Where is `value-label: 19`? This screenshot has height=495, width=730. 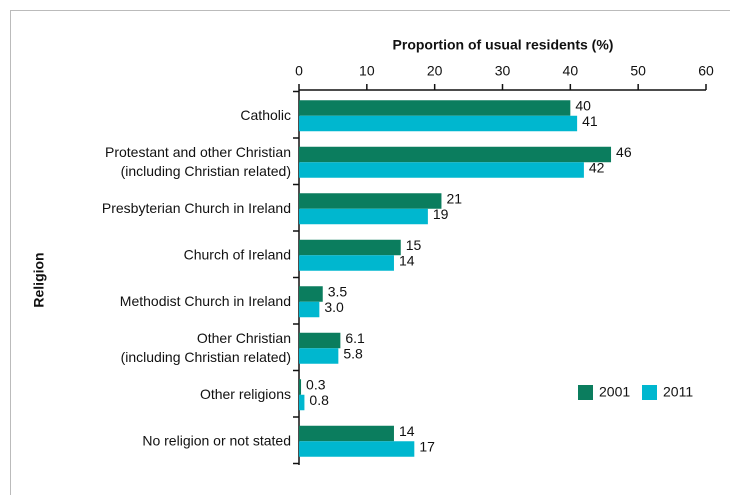
value-label: 19 is located at coordinates (441, 214).